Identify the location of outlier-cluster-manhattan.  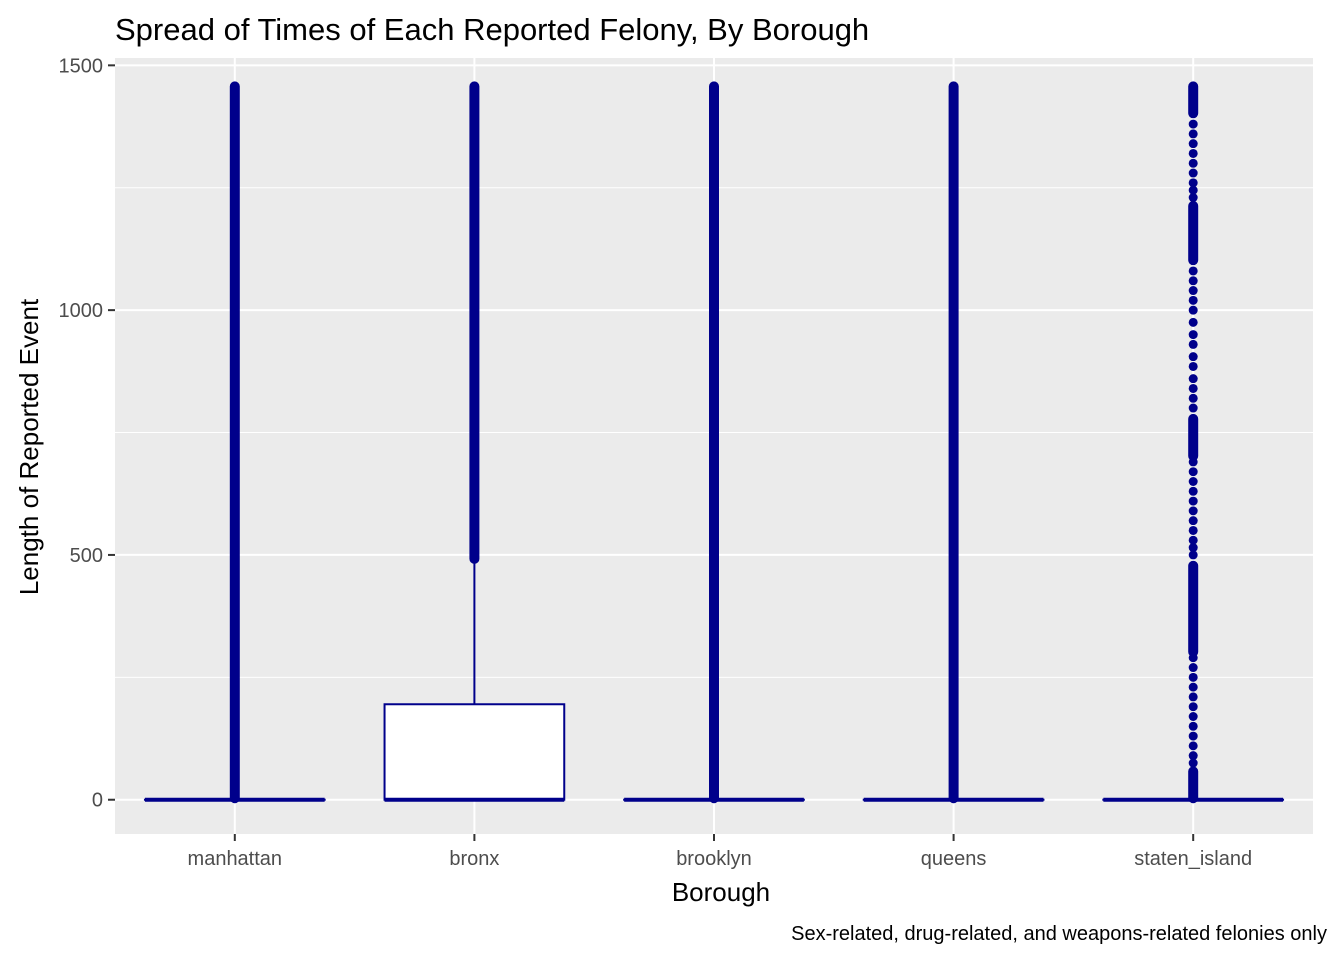
(234, 442).